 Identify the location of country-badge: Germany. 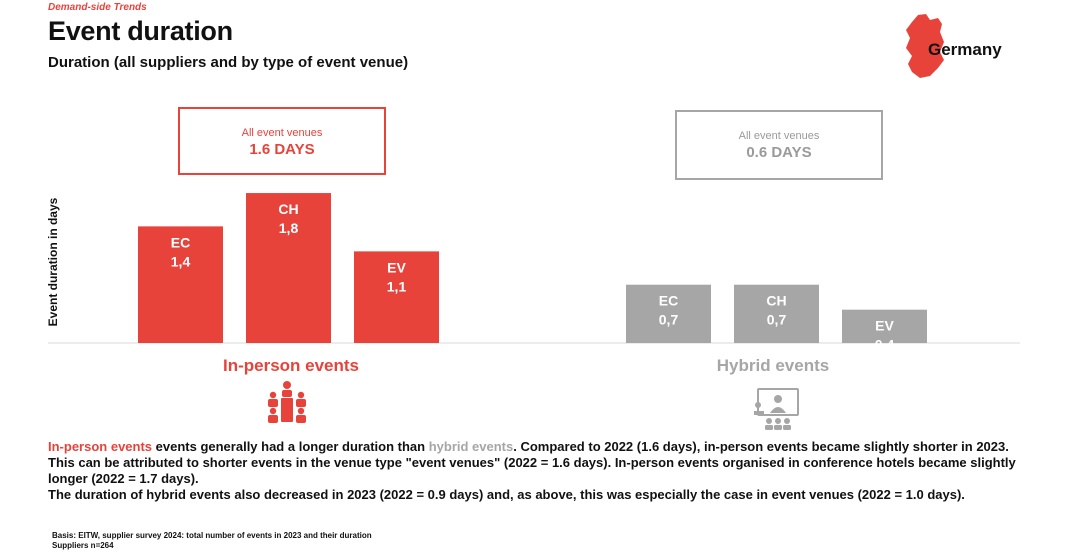
(965, 47).